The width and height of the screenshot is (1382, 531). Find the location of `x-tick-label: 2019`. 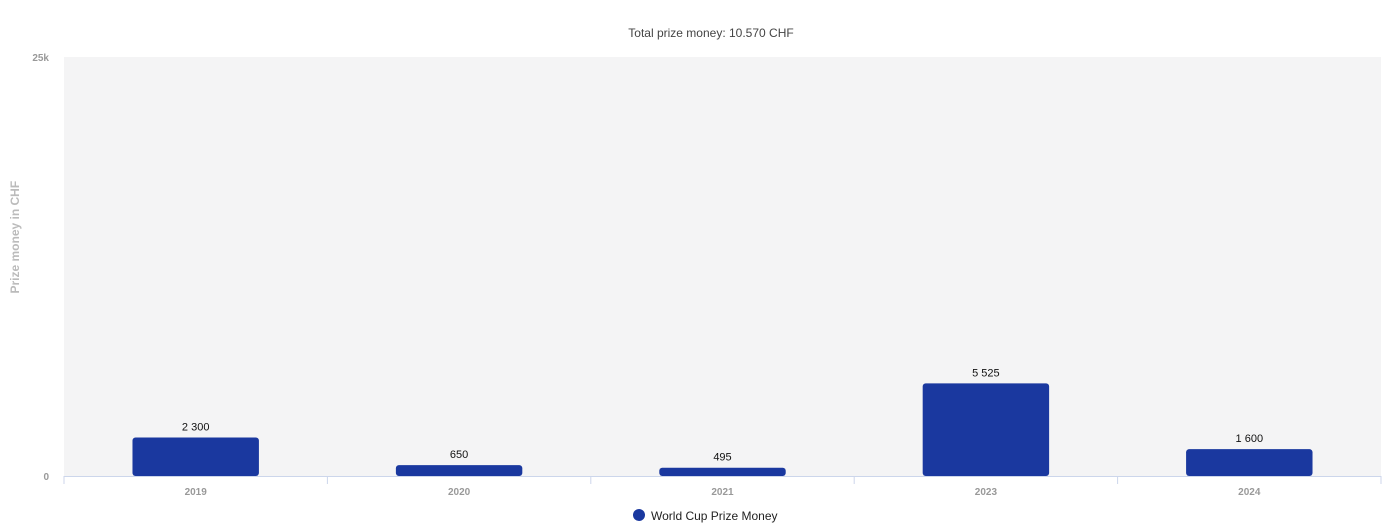

x-tick-label: 2019 is located at coordinates (196, 492).